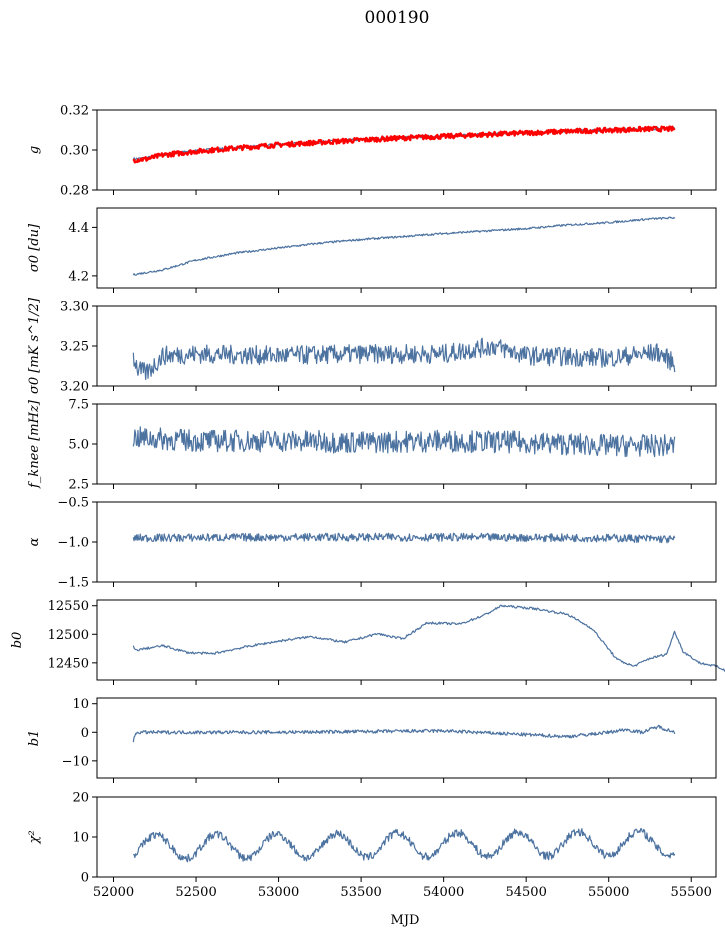  What do you see at coordinates (74, 387) in the screenshot?
I see `y-tick-label: 3.20` at bounding box center [74, 387].